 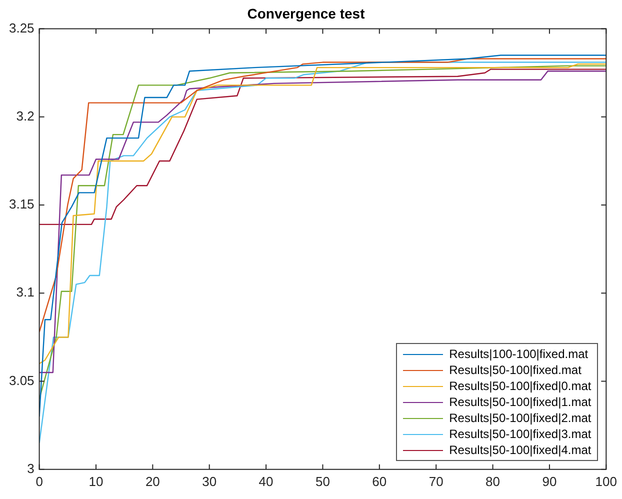 I want to click on x-tick-label: 60, so click(x=379, y=481).